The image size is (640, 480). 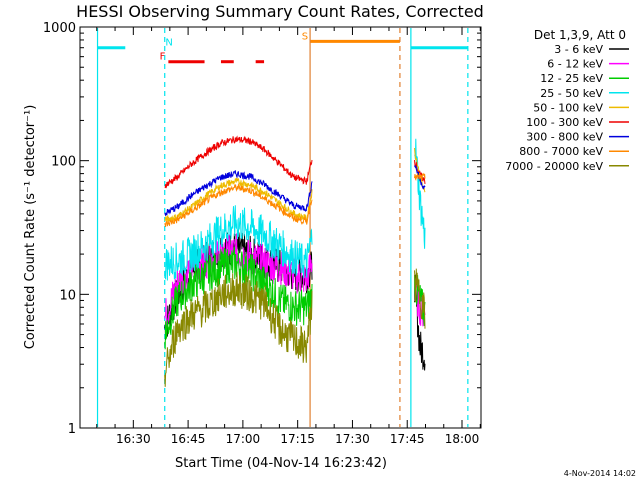 I want to click on legend-header: Det 1,3,9, Att 0, so click(x=580, y=35).